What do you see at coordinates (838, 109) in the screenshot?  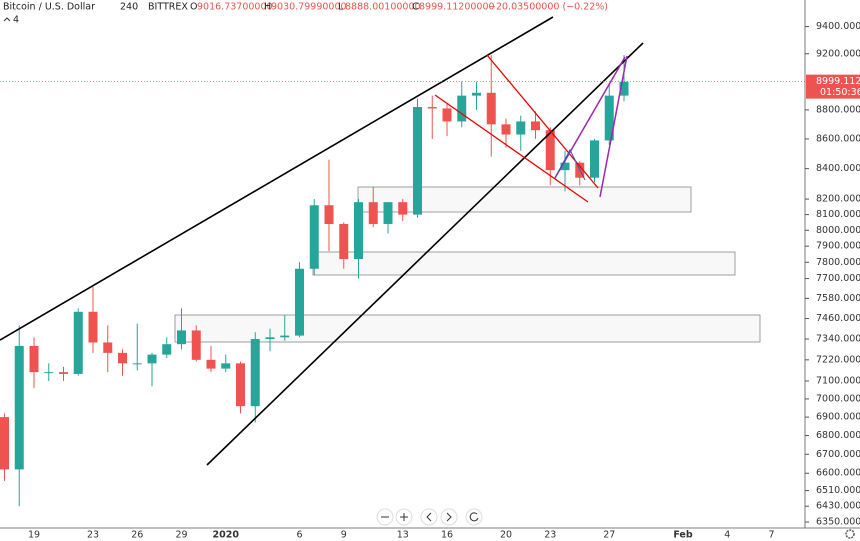 I see `y-tick-label: 8800.00000000` at bounding box center [838, 109].